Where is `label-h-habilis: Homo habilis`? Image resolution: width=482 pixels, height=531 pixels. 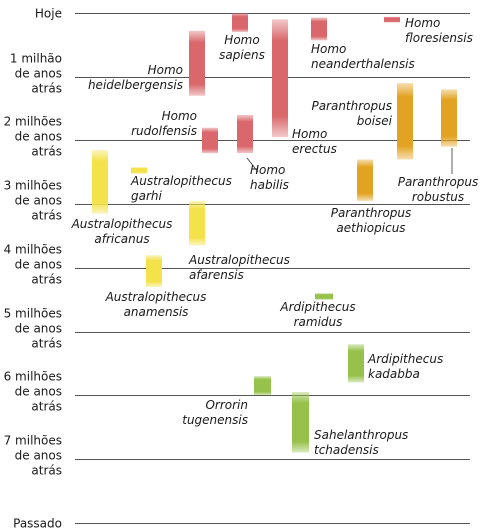 label-h-habilis: Homo habilis is located at coordinates (269, 177).